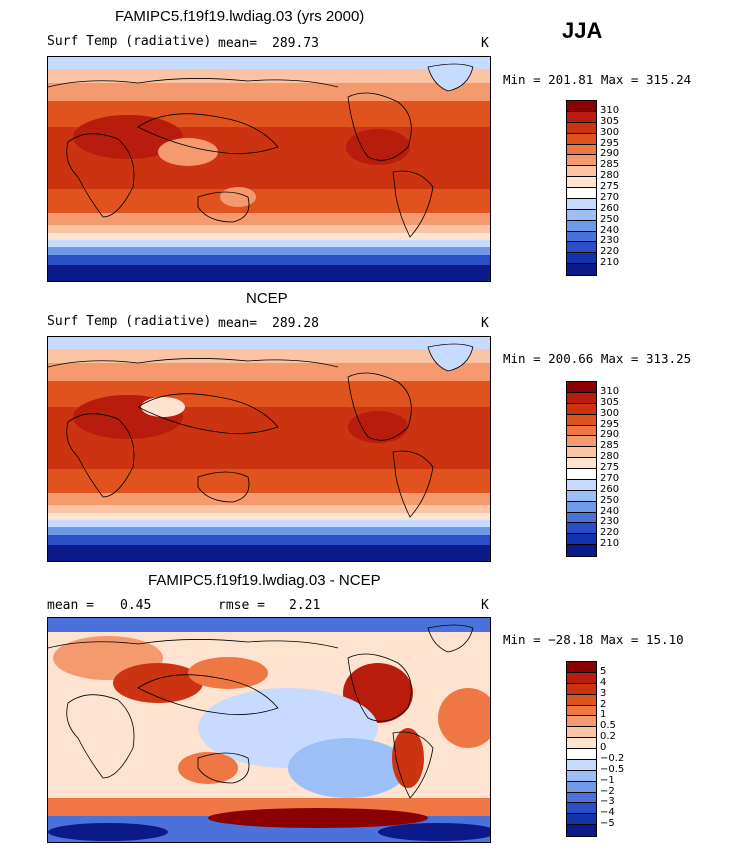  What do you see at coordinates (238, 323) in the screenshot?
I see `panel2-mean-label: mean=` at bounding box center [238, 323].